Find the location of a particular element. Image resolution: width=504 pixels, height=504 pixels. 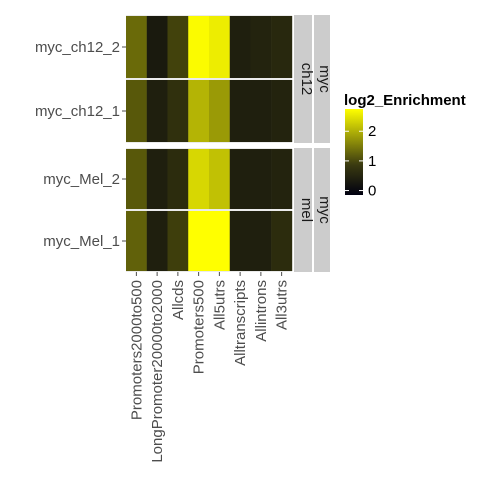

legend-tick-label: 2 is located at coordinates (372, 131).